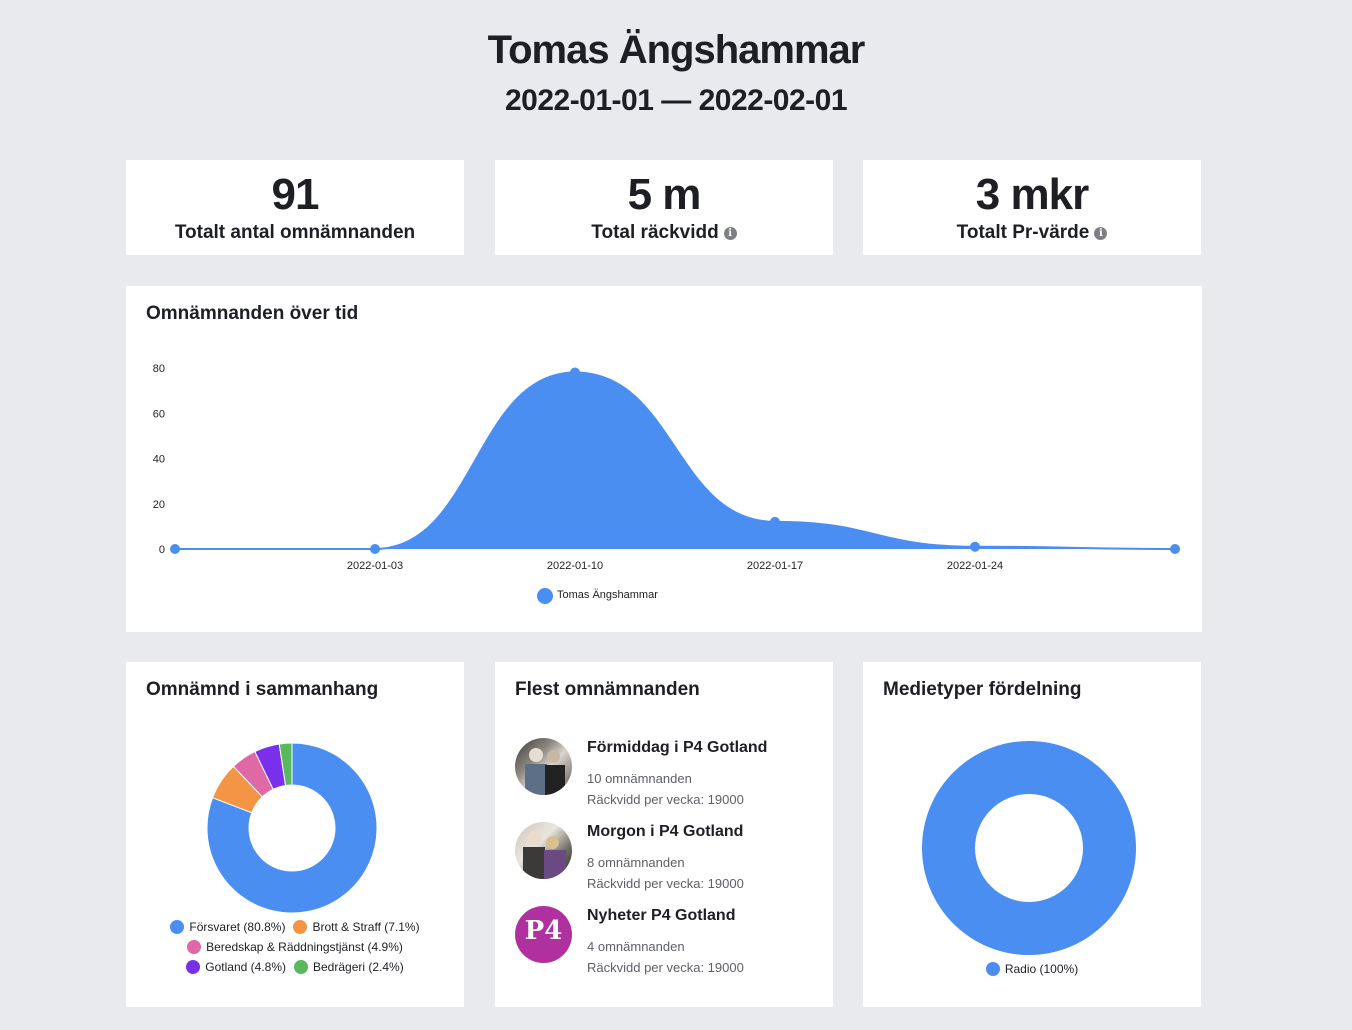  Describe the element at coordinates (262, 689) in the screenshot. I see `context-title: Omnämnd i sammanhang` at that location.